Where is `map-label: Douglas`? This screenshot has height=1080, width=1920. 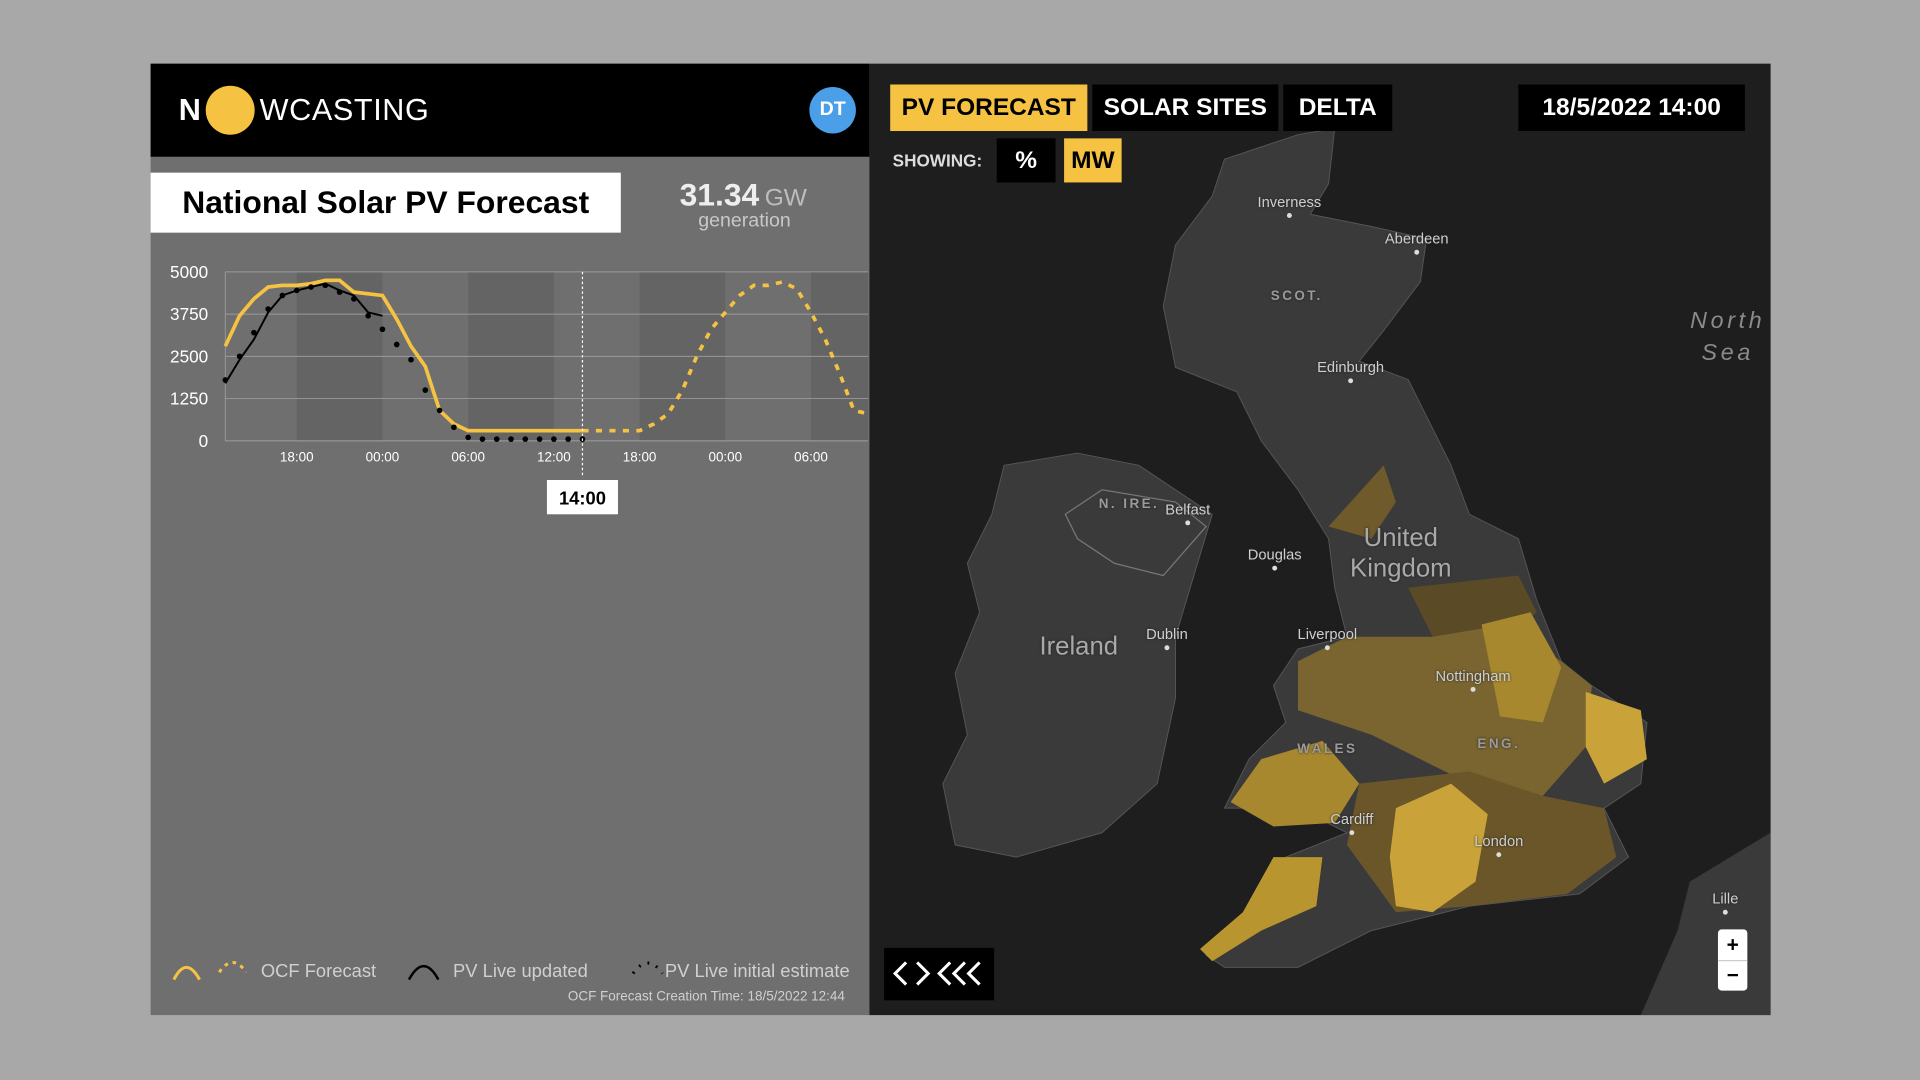
map-label: Douglas is located at coordinates (1274, 555).